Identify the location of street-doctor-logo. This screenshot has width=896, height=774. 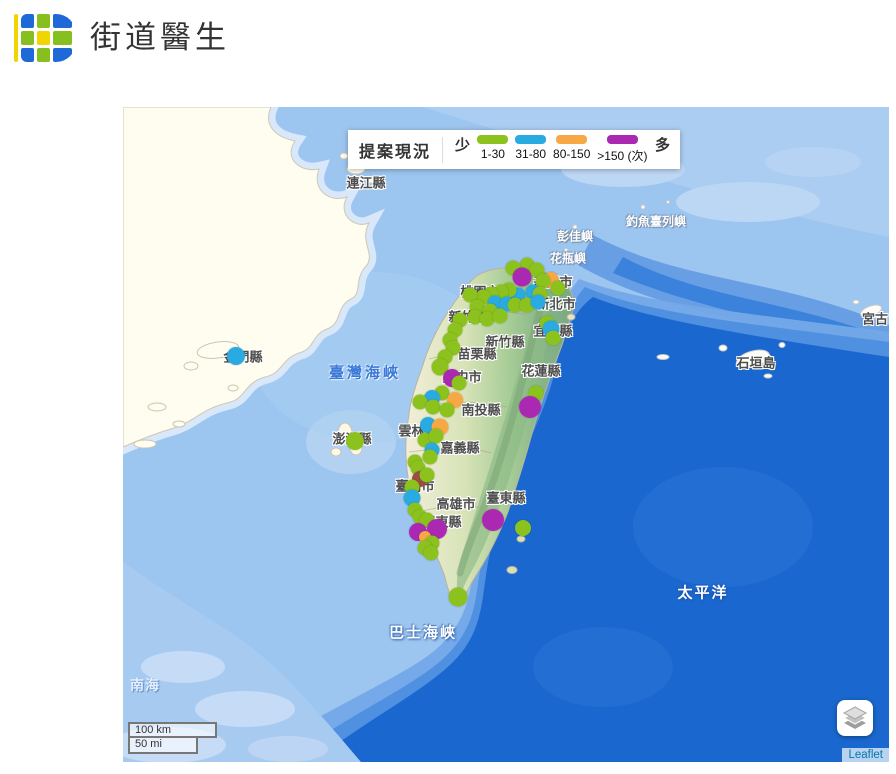
(45, 38).